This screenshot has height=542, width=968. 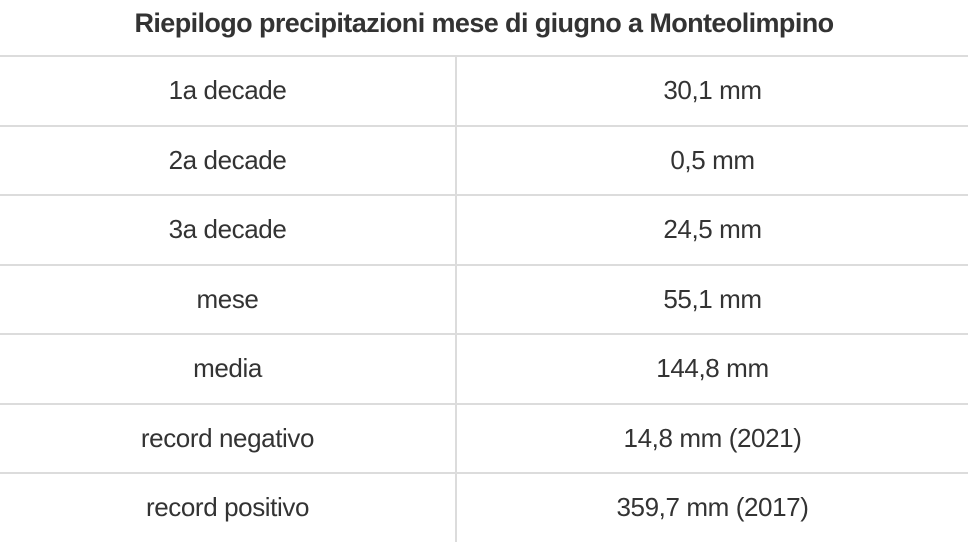 I want to click on row-value: 0,5 mm, so click(x=712, y=159).